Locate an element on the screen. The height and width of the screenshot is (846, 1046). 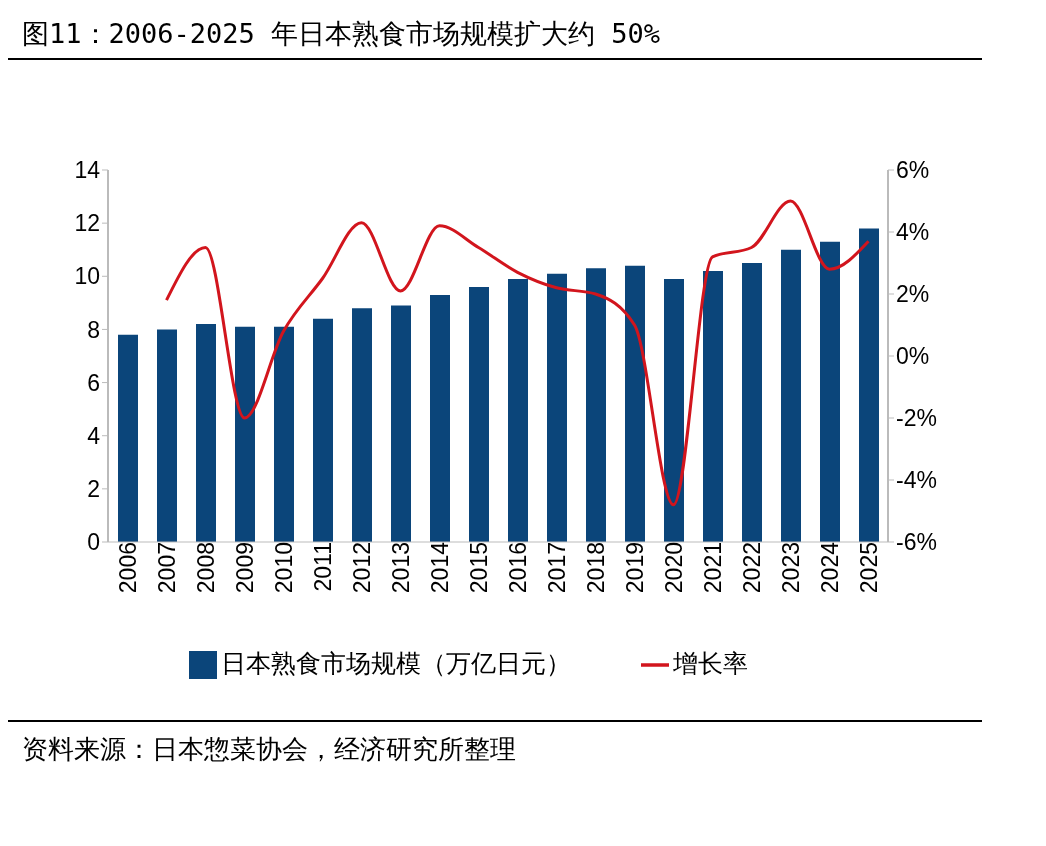
y-tick-label: 10 is located at coordinates (87, 276).